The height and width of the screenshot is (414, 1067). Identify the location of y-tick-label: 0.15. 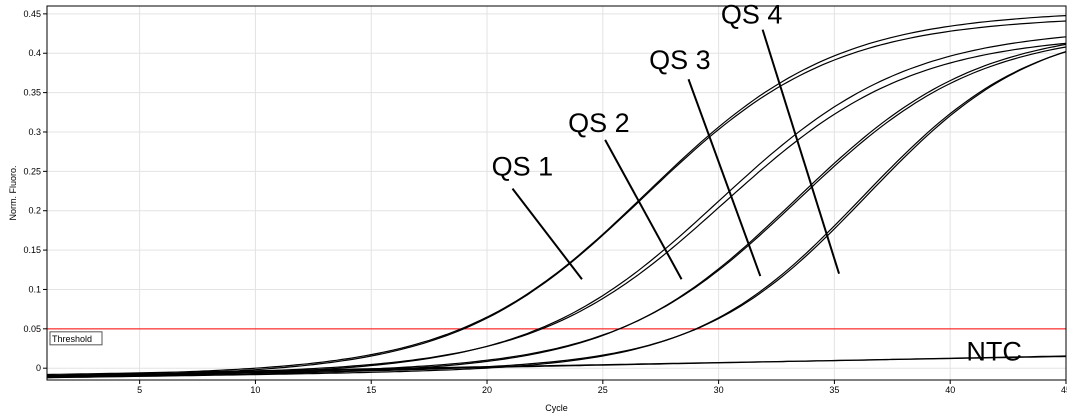
(32, 250).